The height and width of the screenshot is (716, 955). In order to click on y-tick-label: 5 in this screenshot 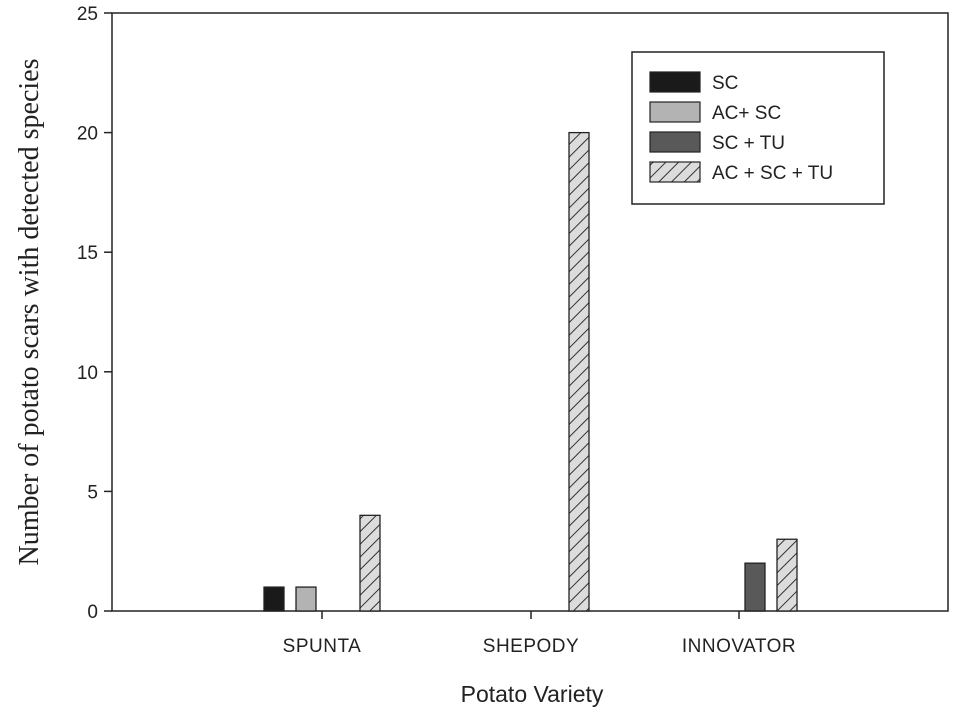, I will do `click(92, 492)`.